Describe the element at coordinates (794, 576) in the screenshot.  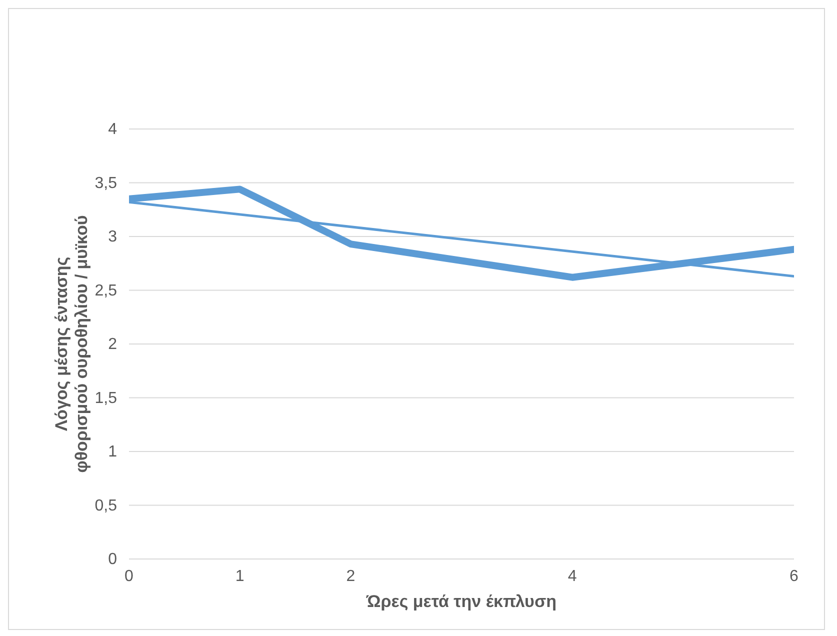
I see `x-tick-label: 6` at that location.